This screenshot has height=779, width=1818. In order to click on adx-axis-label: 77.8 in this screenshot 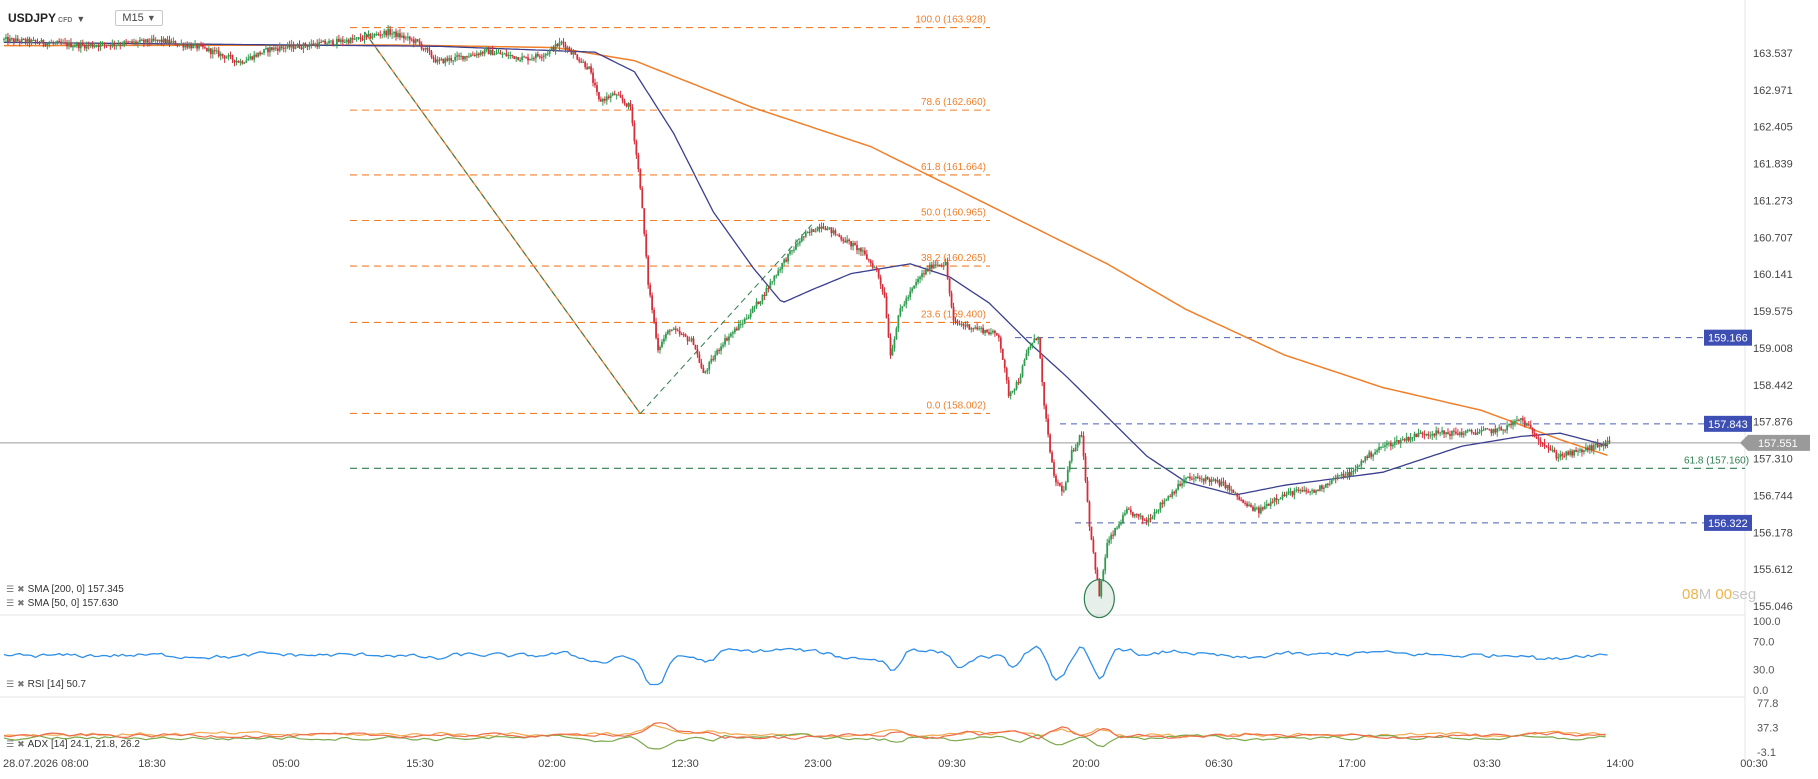, I will do `click(1767, 704)`.